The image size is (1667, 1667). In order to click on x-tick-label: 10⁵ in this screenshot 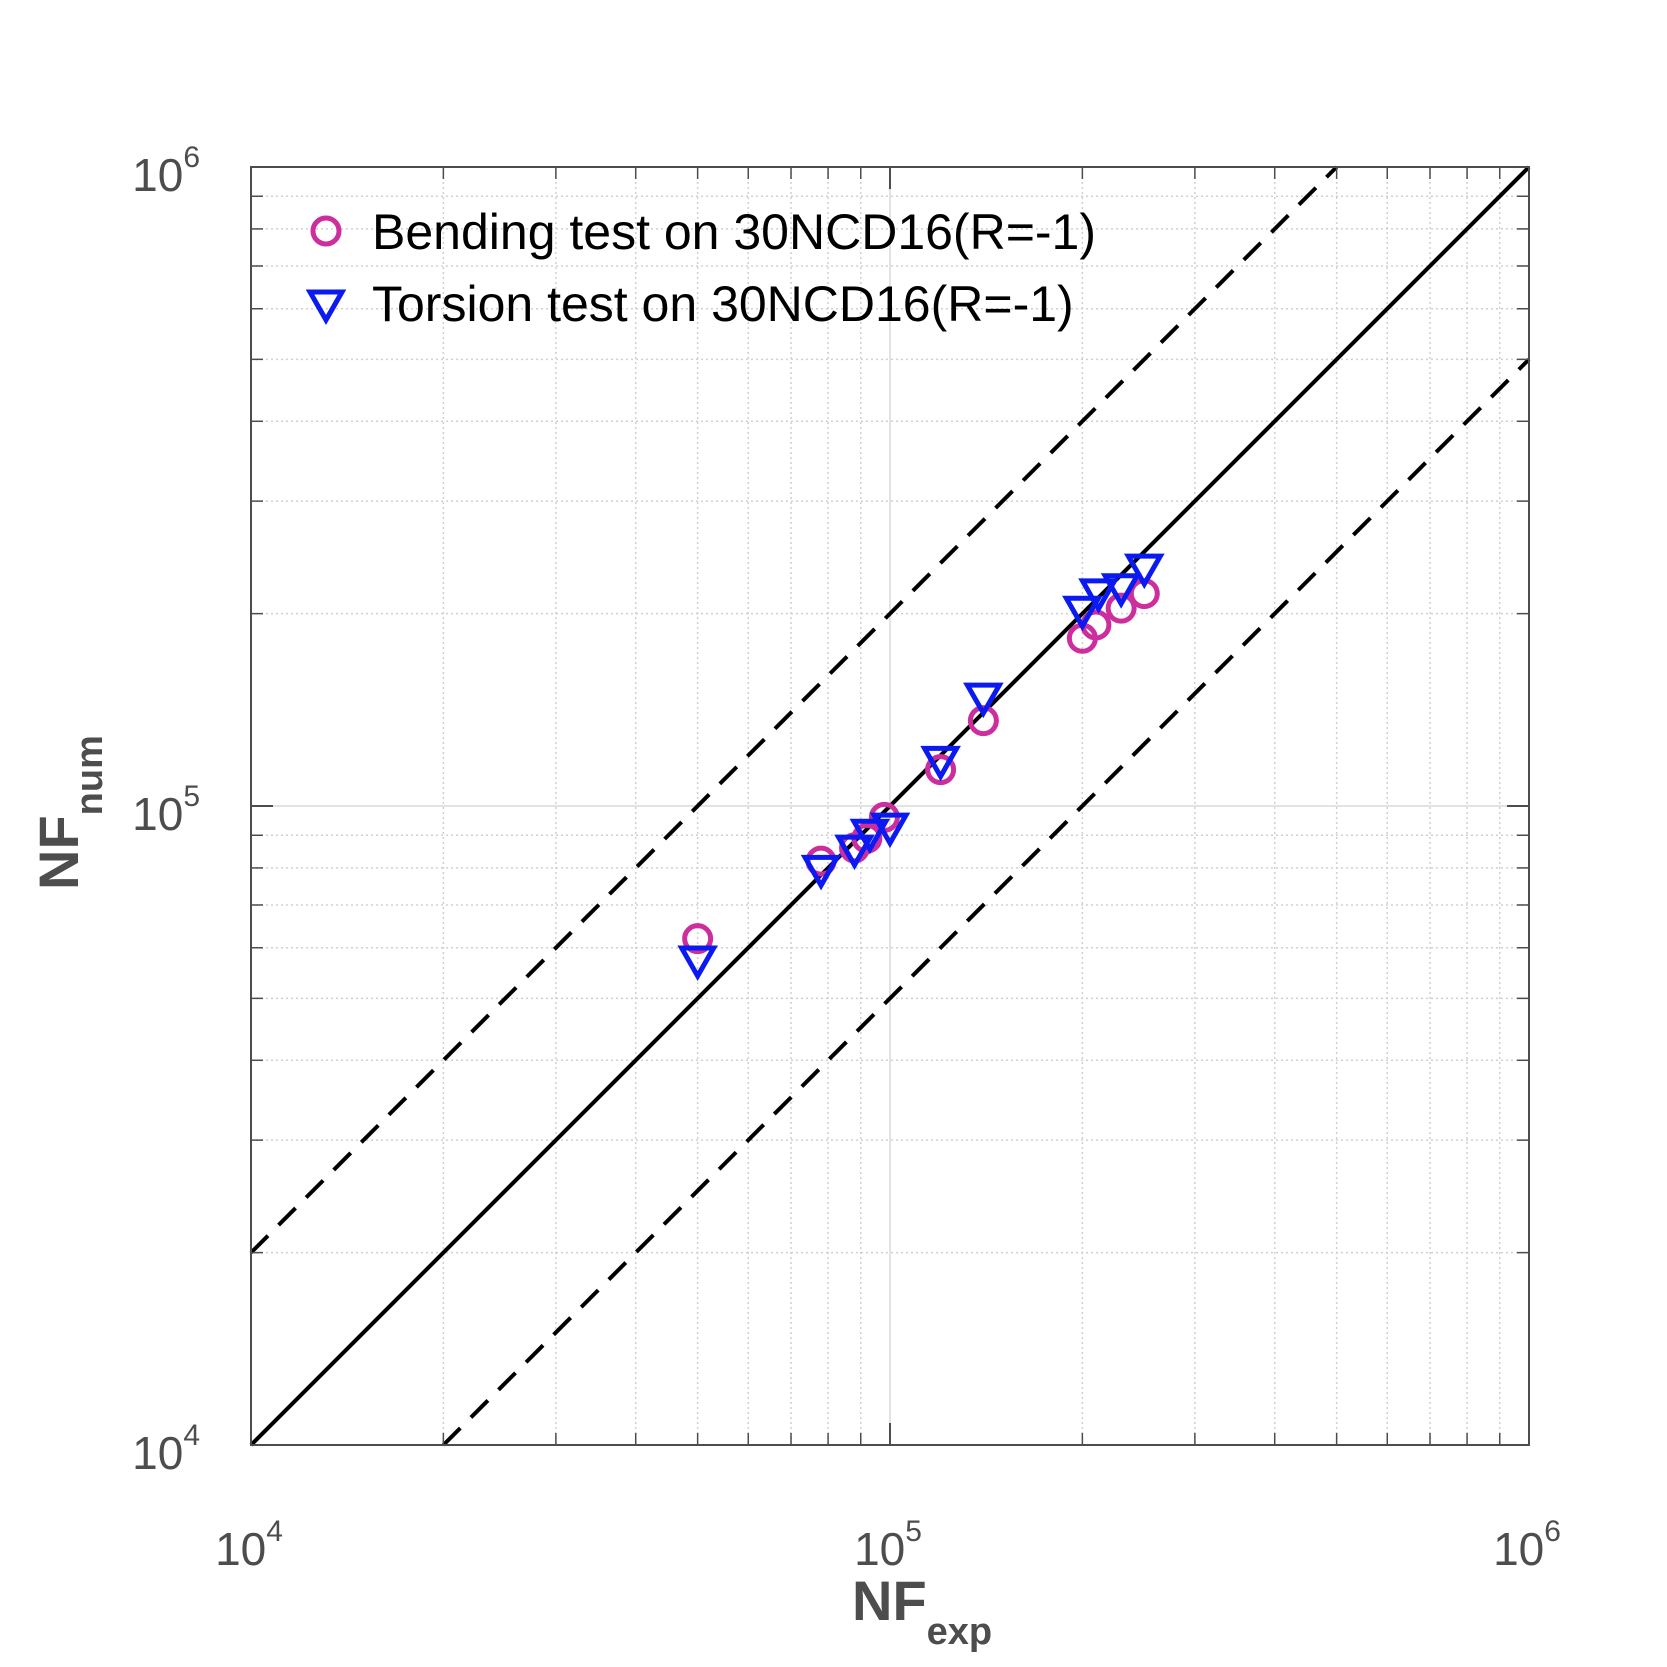, I will do `click(888, 1545)`.